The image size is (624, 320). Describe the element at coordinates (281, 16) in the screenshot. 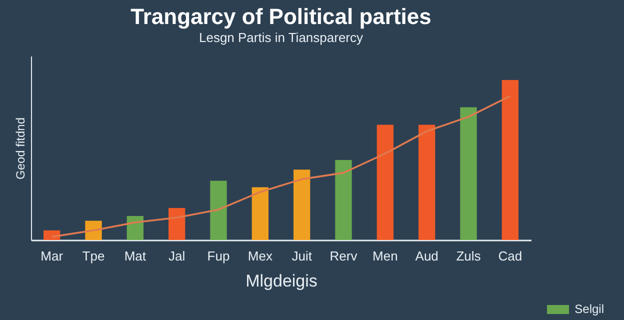

I see `chart-title: Trangarcy of Political parties` at that location.